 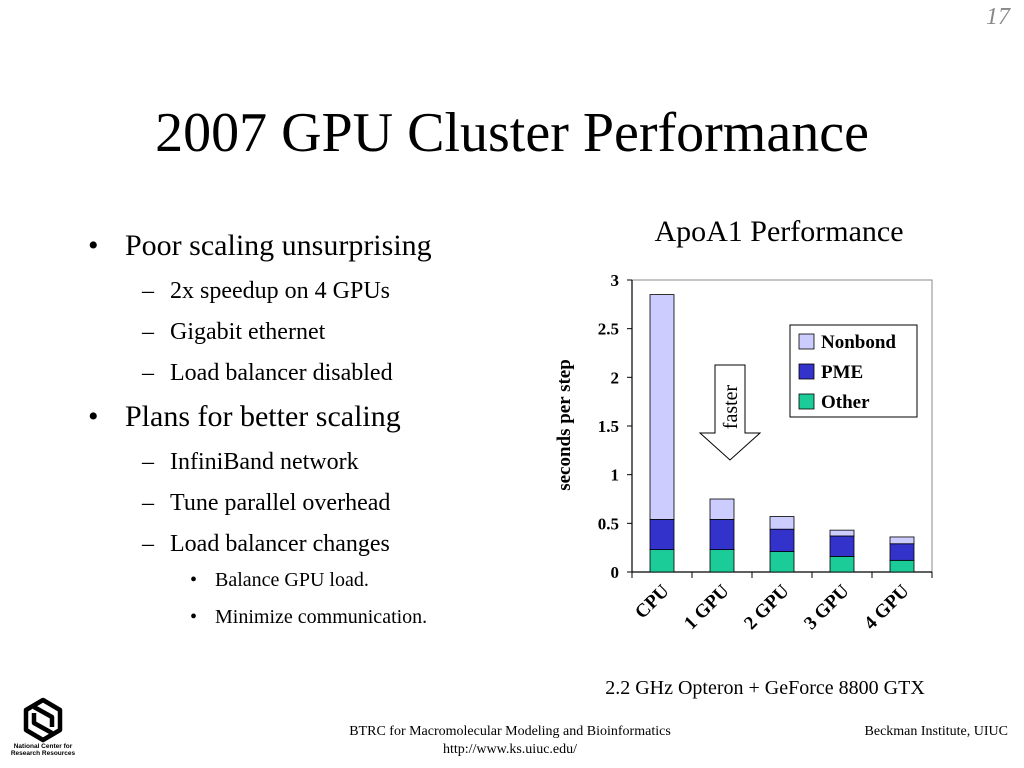 I want to click on bullet-item: • Poor scaling unsurprising, so click(x=323, y=246).